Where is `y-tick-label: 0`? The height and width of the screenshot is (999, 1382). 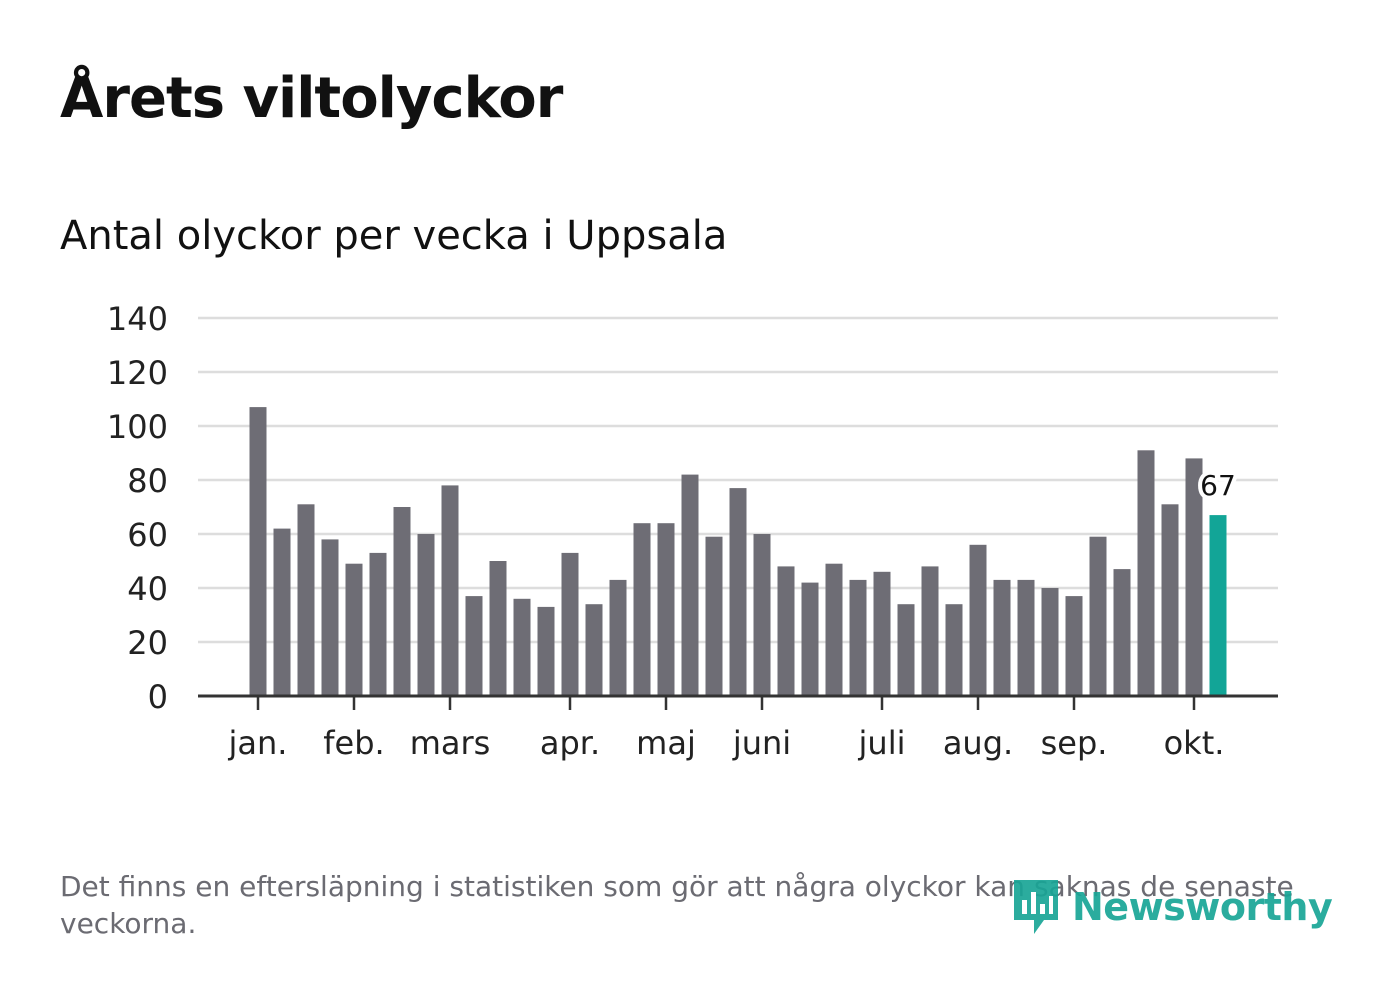
y-tick-label: 0 is located at coordinates (158, 697).